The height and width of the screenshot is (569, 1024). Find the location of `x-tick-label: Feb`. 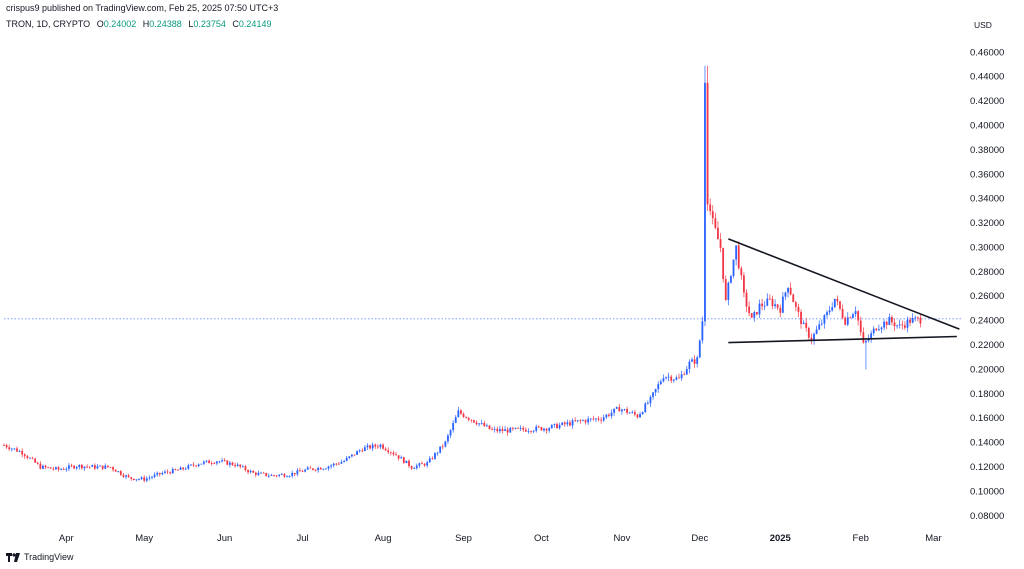

x-tick-label: Feb is located at coordinates (861, 538).